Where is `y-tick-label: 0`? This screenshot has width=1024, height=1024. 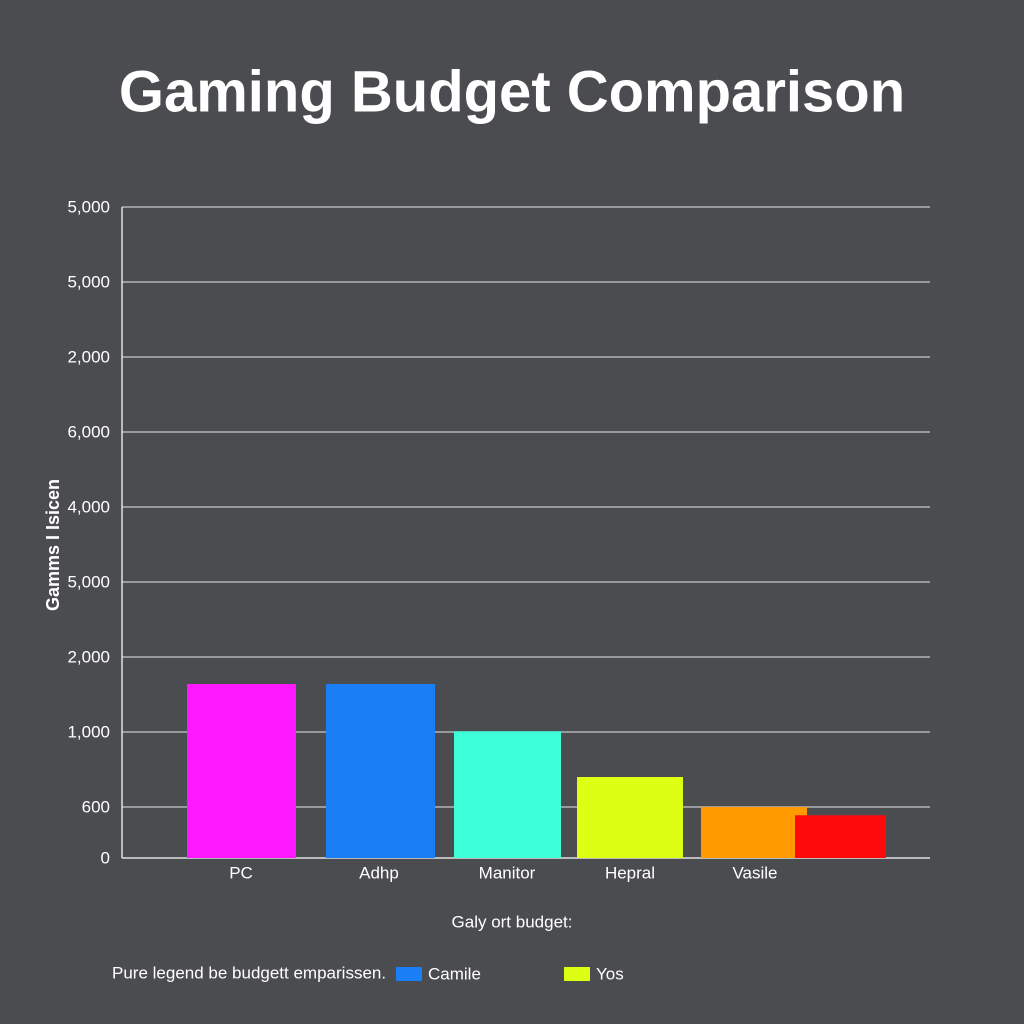
y-tick-label: 0 is located at coordinates (105, 857).